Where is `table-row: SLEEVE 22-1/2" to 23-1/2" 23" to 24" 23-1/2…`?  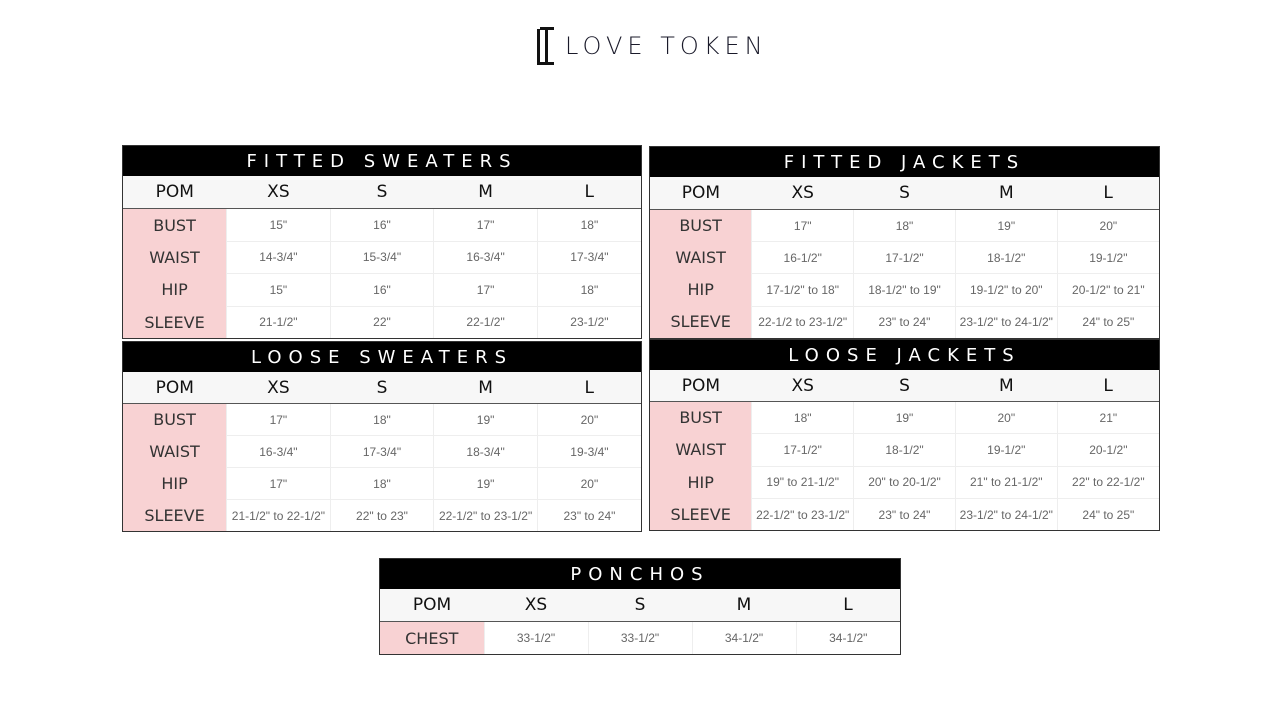
table-row: SLEEVE 22-1/2" to 23-1/2" 23" to 24" 23-1/2… is located at coordinates (904, 514).